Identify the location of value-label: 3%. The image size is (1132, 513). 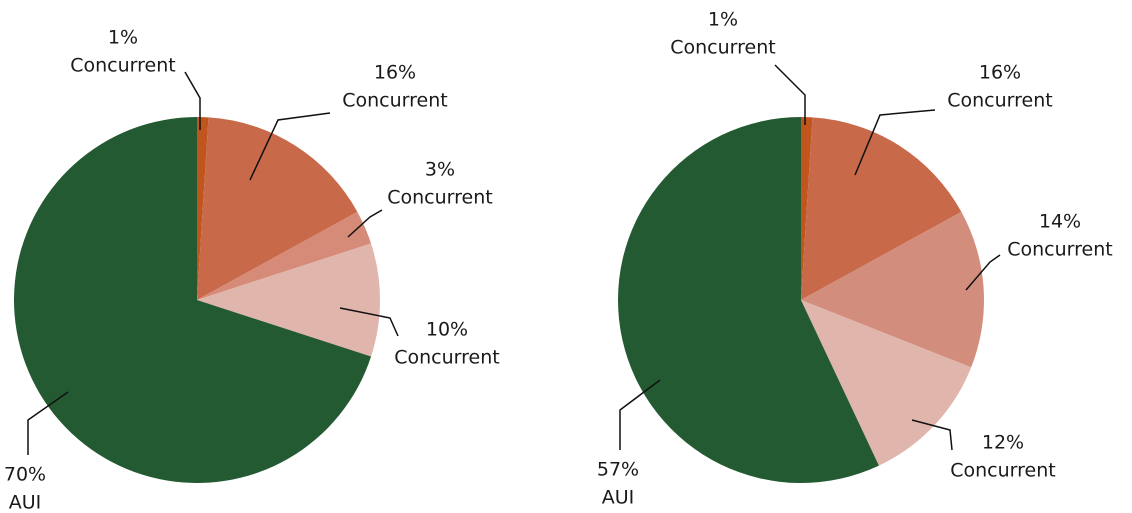
(440, 170).